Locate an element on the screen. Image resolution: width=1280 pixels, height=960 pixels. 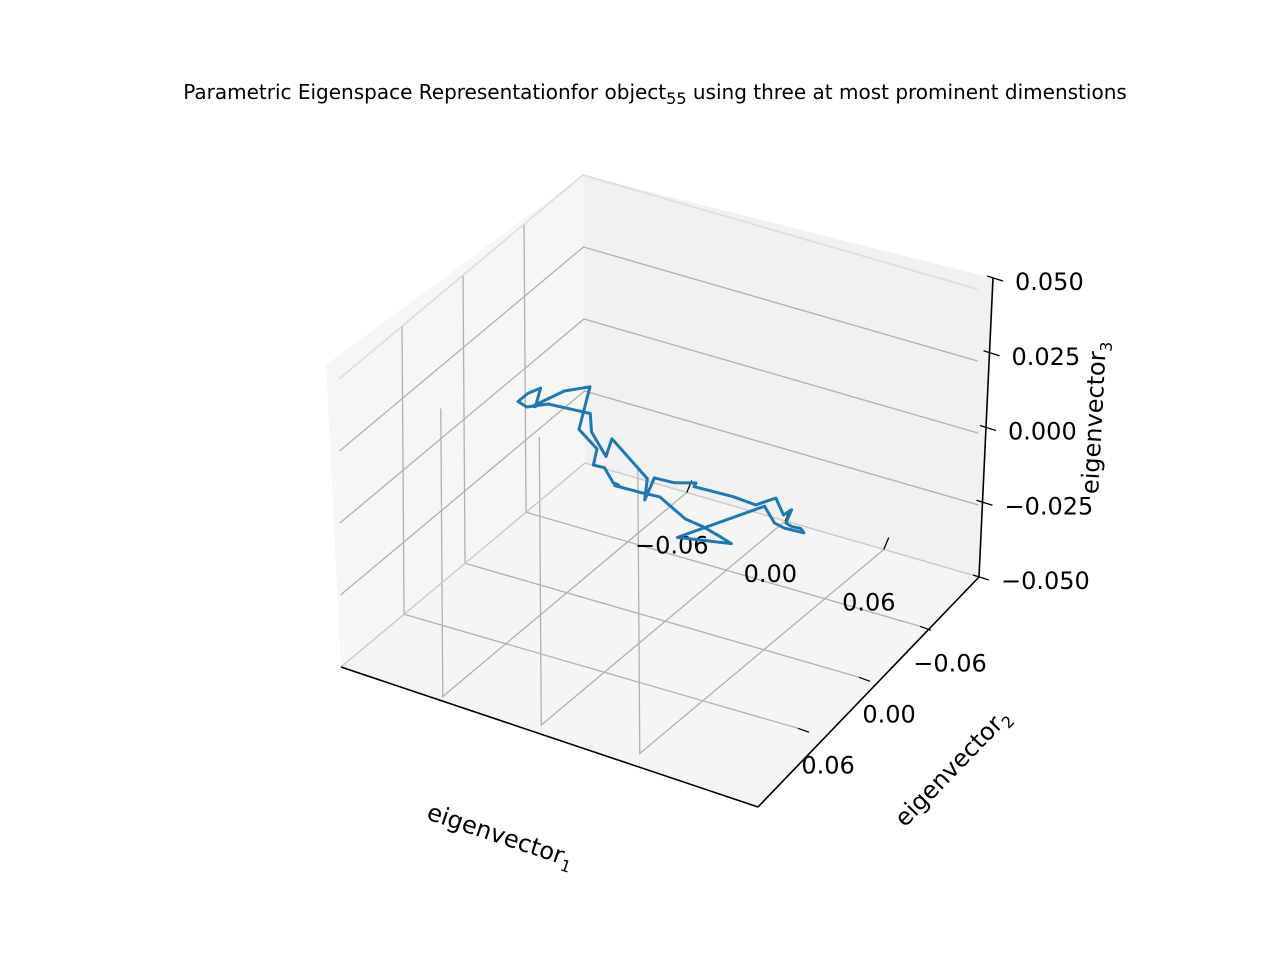
z-tick-label: 0.050 is located at coordinates (1049, 282).